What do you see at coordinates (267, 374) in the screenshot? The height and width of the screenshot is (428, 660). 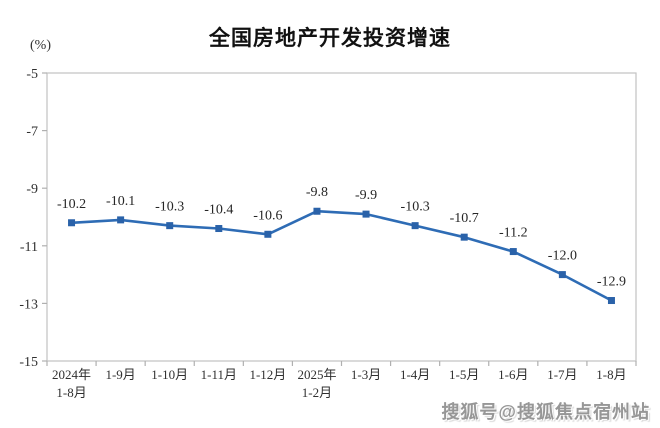 I see `x-tick-label: 1-12月` at bounding box center [267, 374].